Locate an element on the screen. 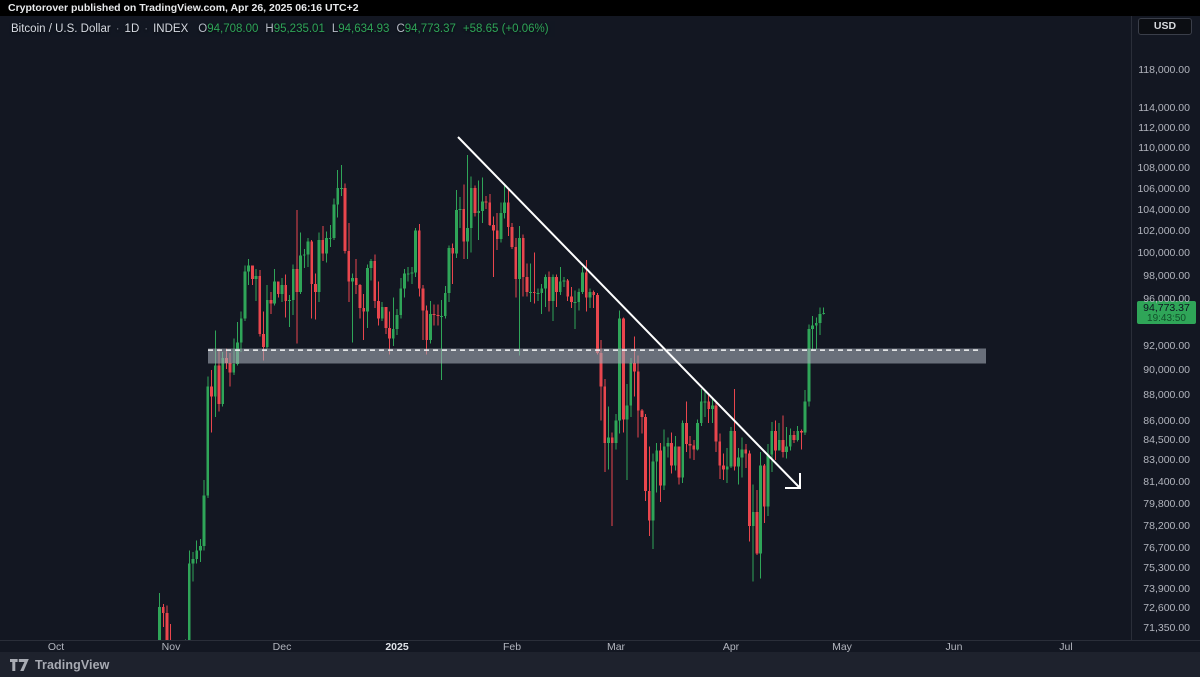  price-axis-tick: 98,000.00 is located at coordinates (1166, 275).